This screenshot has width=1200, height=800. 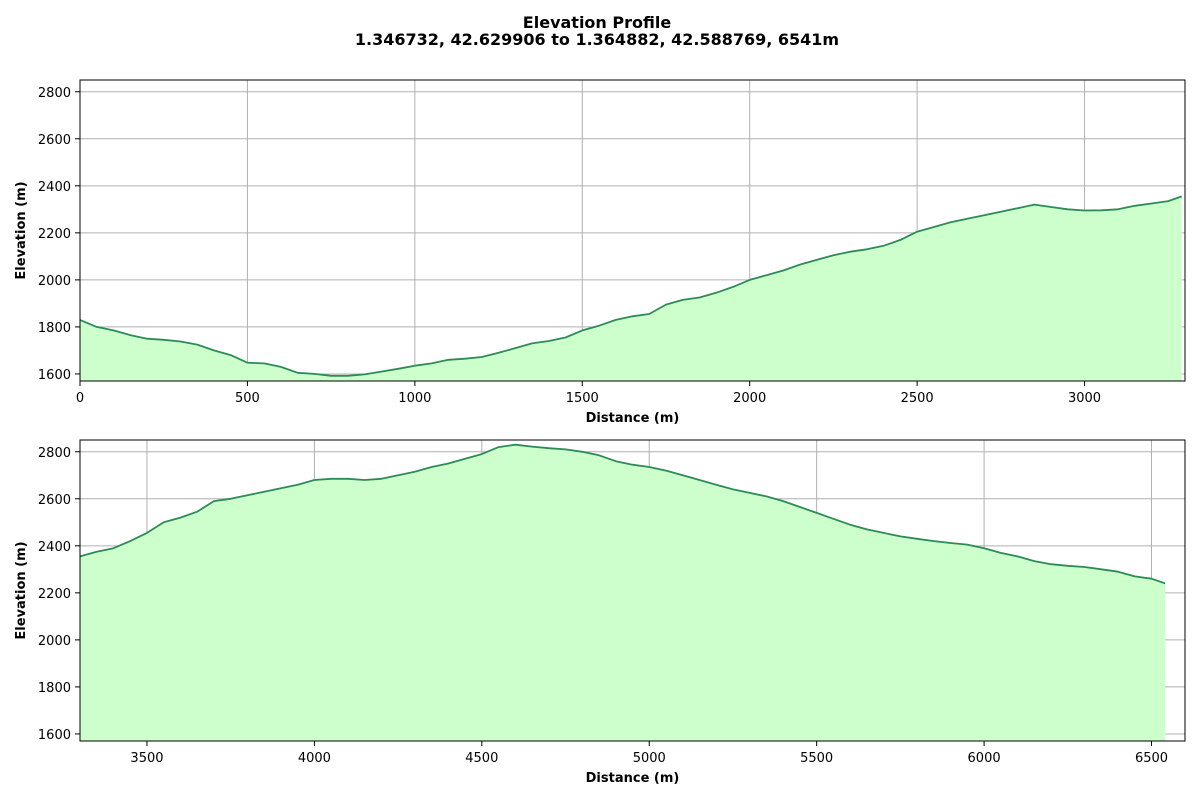 What do you see at coordinates (1151, 758) in the screenshot?
I see `x-tick-label: 6500` at bounding box center [1151, 758].